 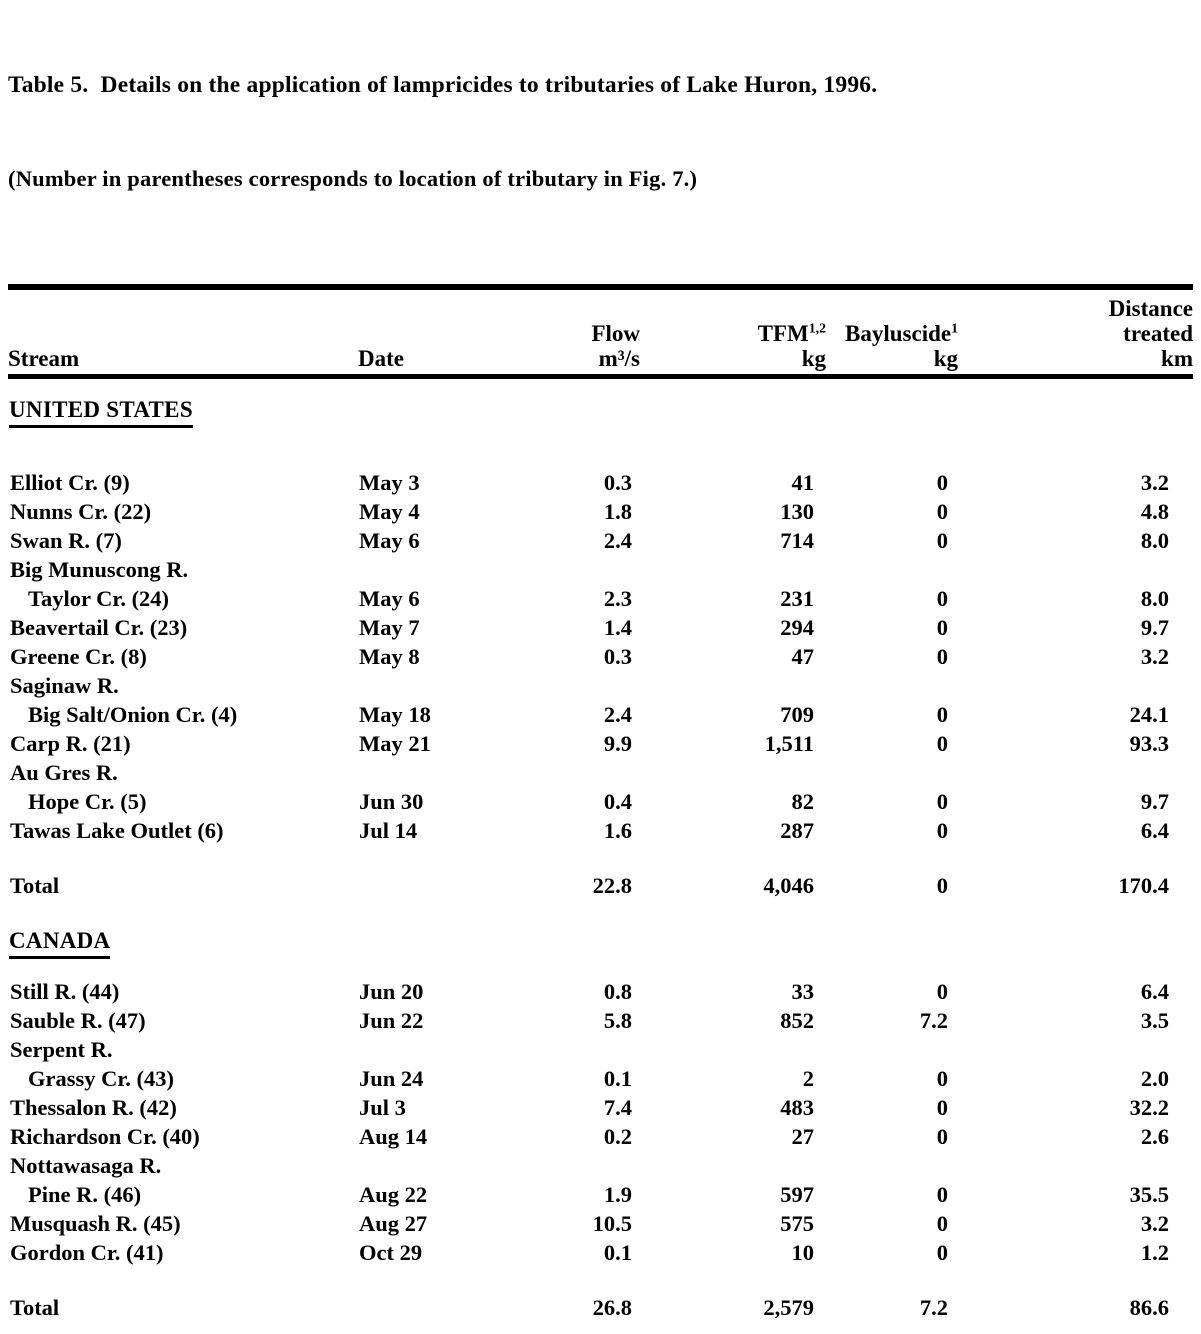 What do you see at coordinates (789, 743) in the screenshot?
I see `cell-tfm: 1,511` at bounding box center [789, 743].